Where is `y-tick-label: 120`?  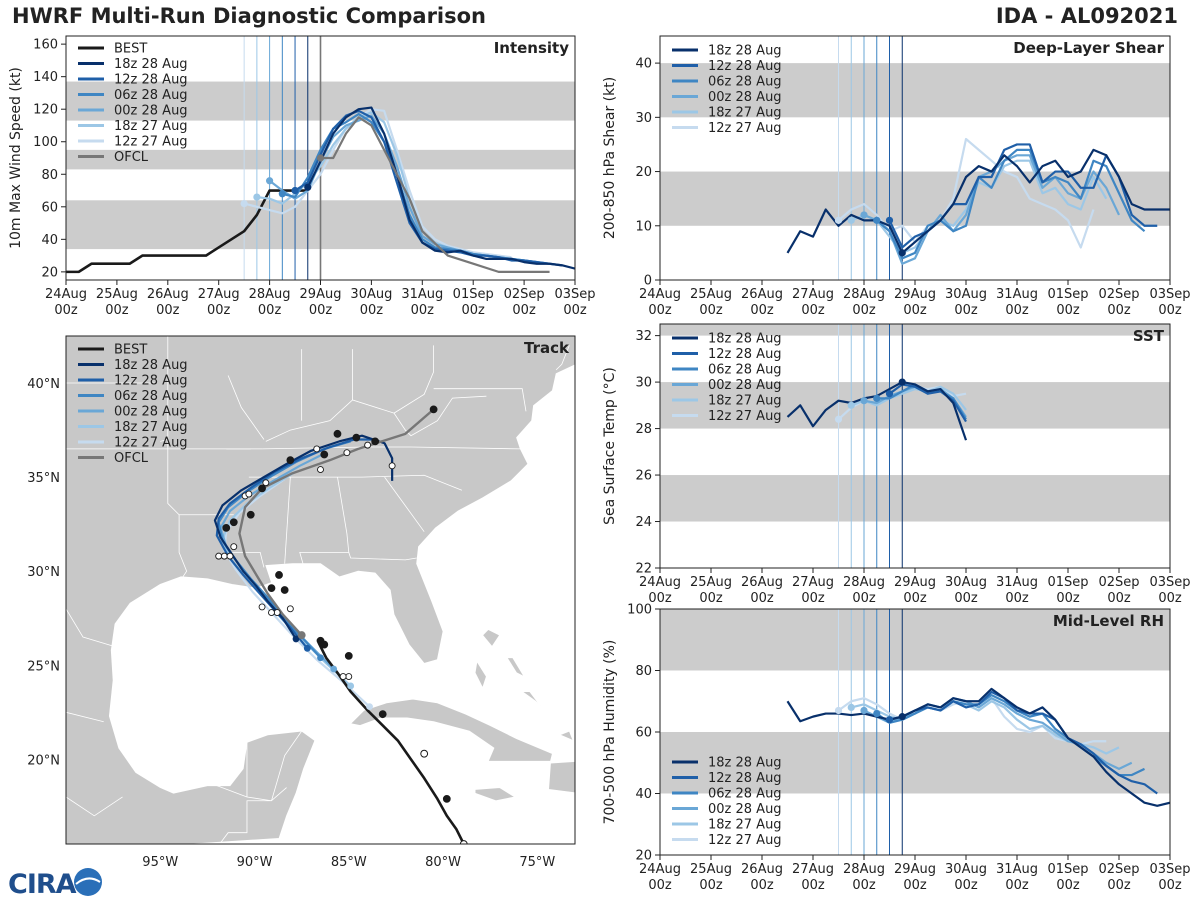
y-tick-label: 120 is located at coordinates (45, 110).